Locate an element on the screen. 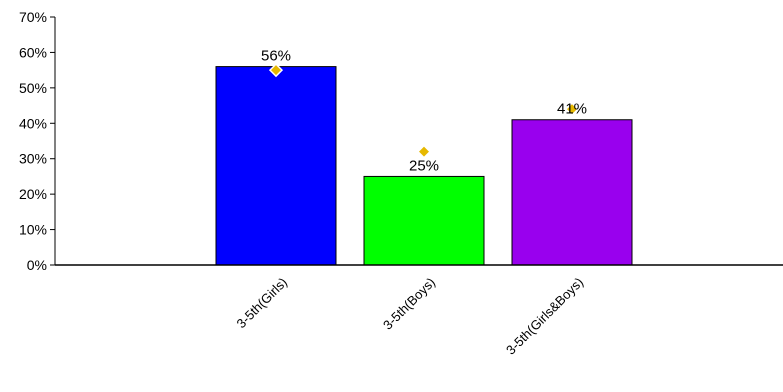 The height and width of the screenshot is (392, 783). value-labels: 56% 25% 41% is located at coordinates (424, 111).